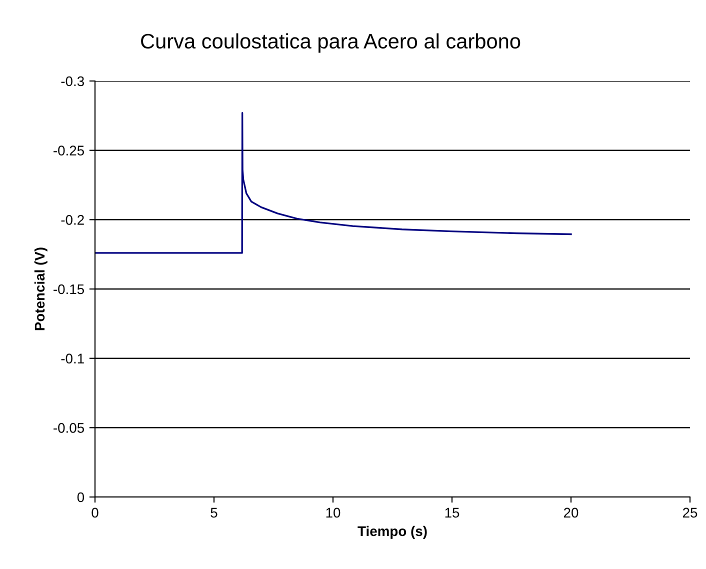 This screenshot has width=706, height=569. What do you see at coordinates (690, 513) in the screenshot?
I see `x-tick-label: 25` at bounding box center [690, 513].